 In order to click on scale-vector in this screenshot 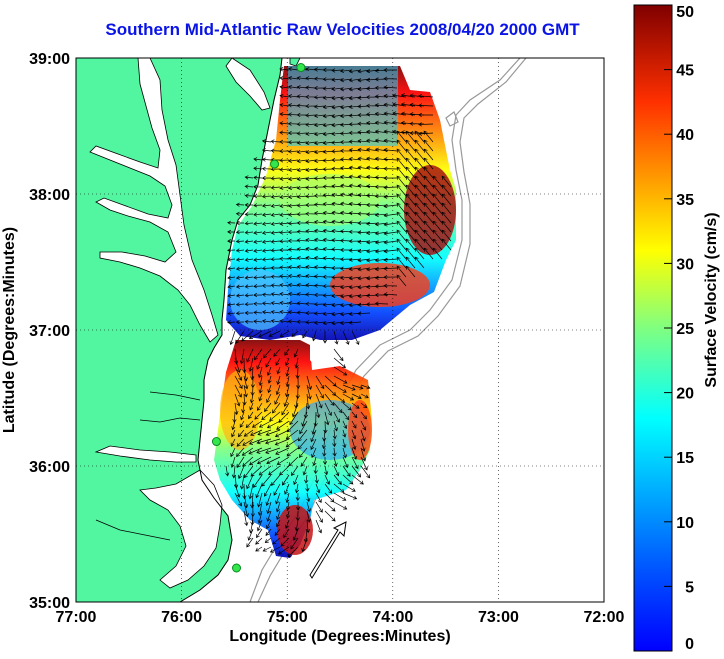, I will do `click(328, 550)`.